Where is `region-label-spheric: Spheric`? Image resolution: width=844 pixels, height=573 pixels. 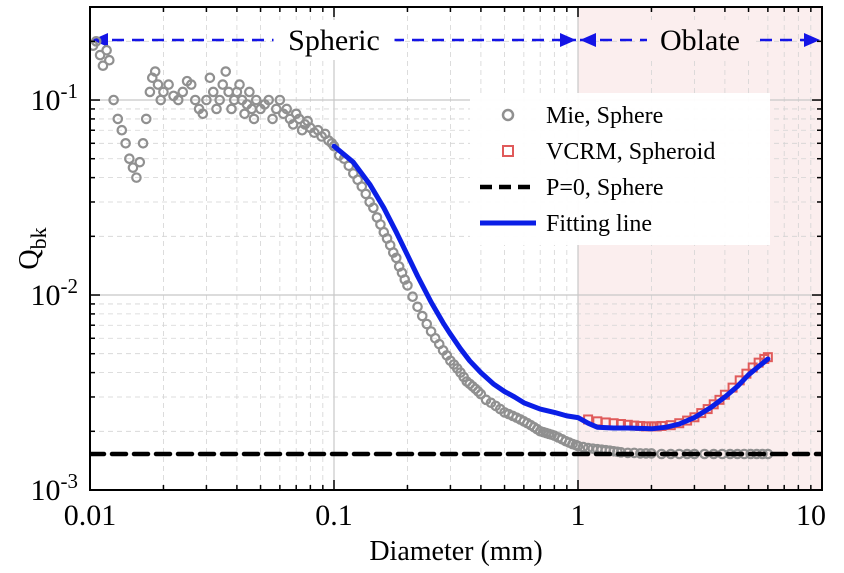
region-label-spheric: Spheric is located at coordinates (334, 40).